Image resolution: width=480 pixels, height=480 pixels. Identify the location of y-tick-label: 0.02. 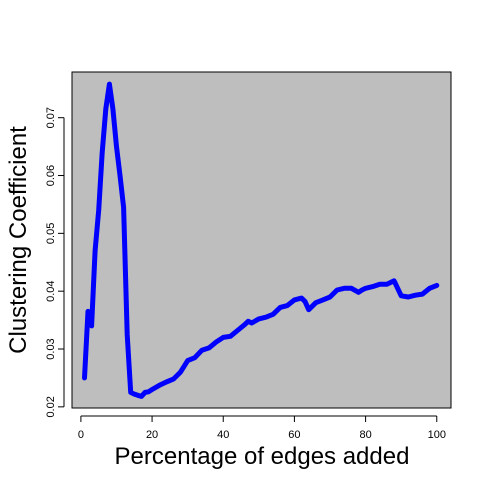
(51, 406).